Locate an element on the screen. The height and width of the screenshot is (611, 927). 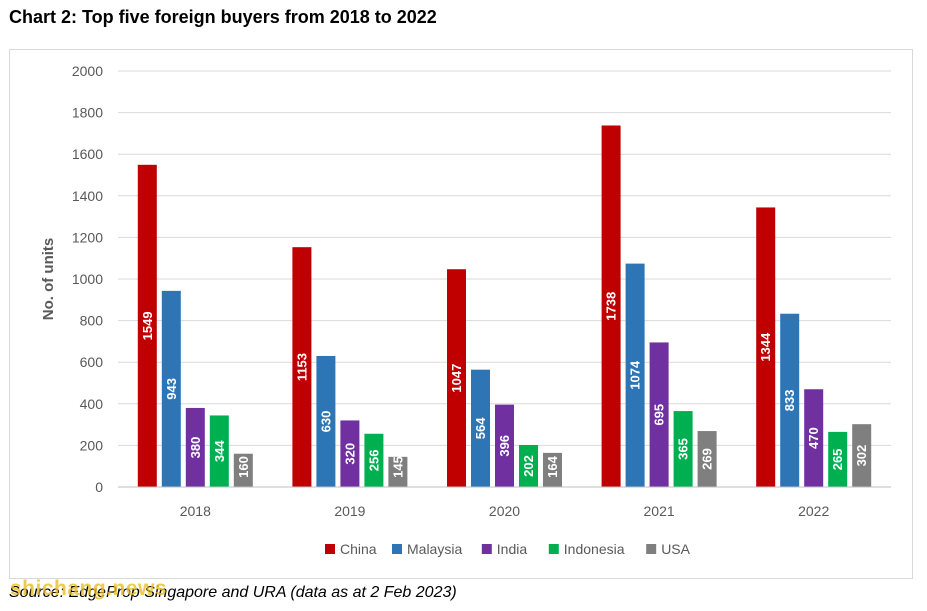
bar-malaysia-2022 is located at coordinates (790, 400).